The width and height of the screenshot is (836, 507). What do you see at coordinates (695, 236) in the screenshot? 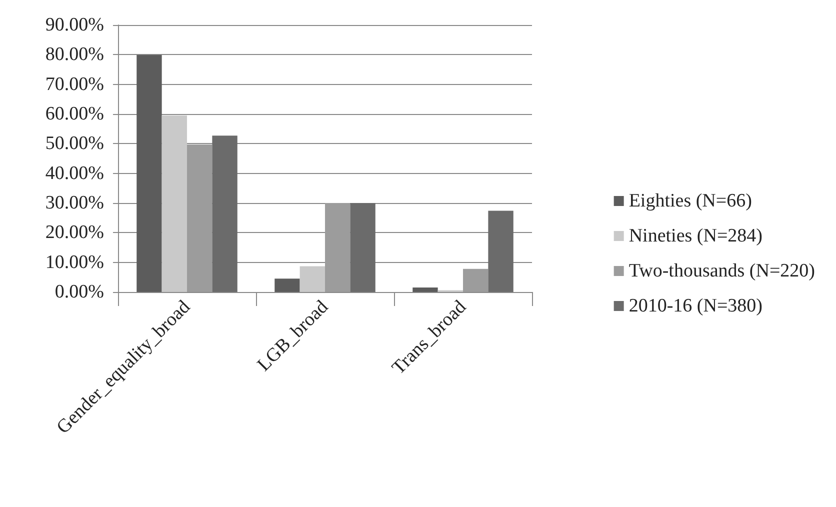
I see `legend-label: Nineties (N=284)` at bounding box center [695, 236].